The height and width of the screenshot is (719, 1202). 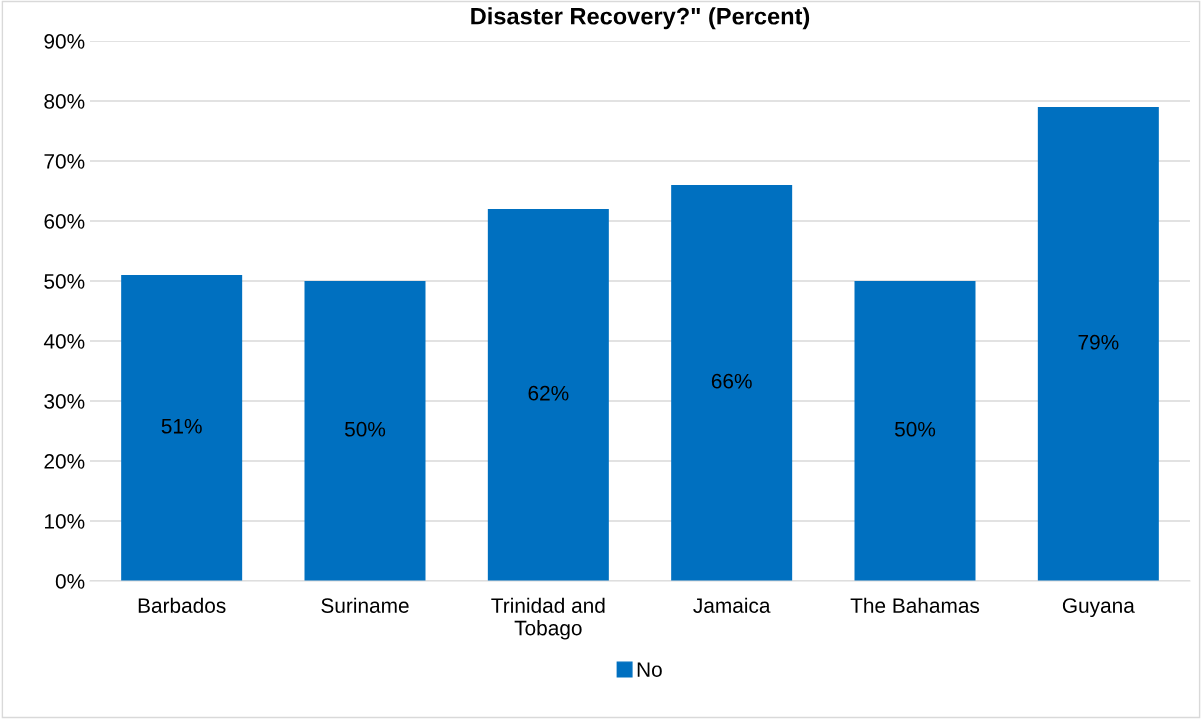 What do you see at coordinates (64, 101) in the screenshot?
I see `y-tick-label: 80%` at bounding box center [64, 101].